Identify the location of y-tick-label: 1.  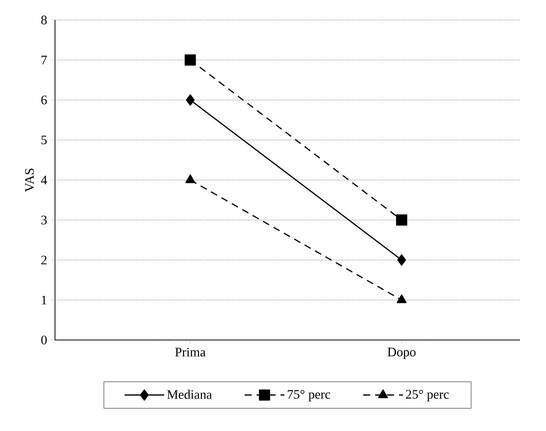
(44, 300).